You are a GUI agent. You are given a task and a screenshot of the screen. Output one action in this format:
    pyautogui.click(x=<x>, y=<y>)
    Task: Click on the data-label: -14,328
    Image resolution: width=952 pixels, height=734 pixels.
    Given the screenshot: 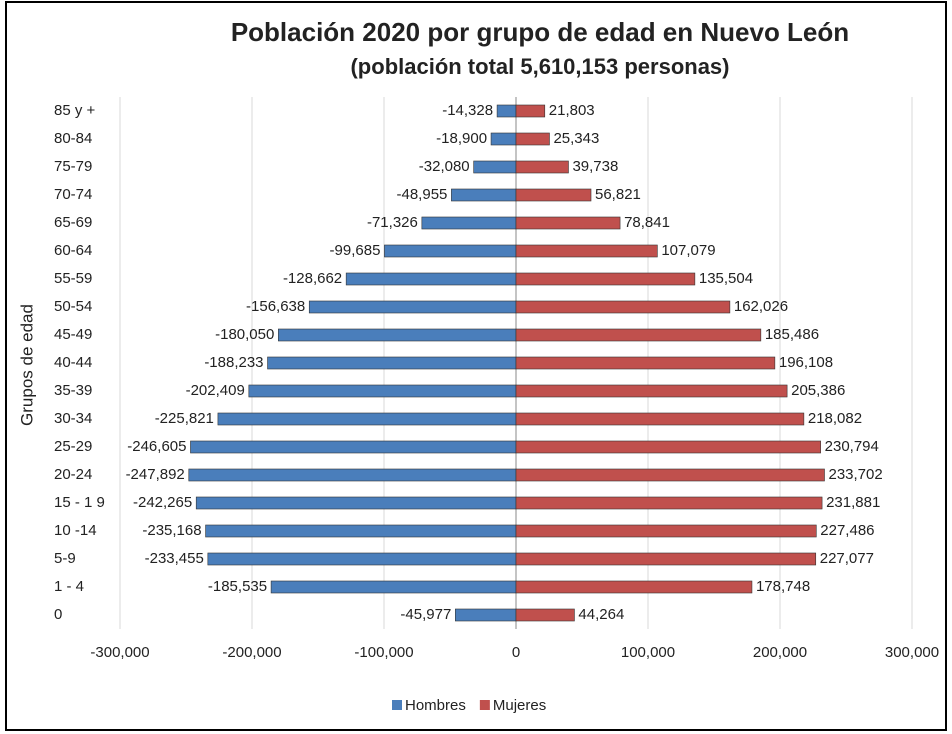 What is the action you would take?
    pyautogui.click(x=467, y=110)
    